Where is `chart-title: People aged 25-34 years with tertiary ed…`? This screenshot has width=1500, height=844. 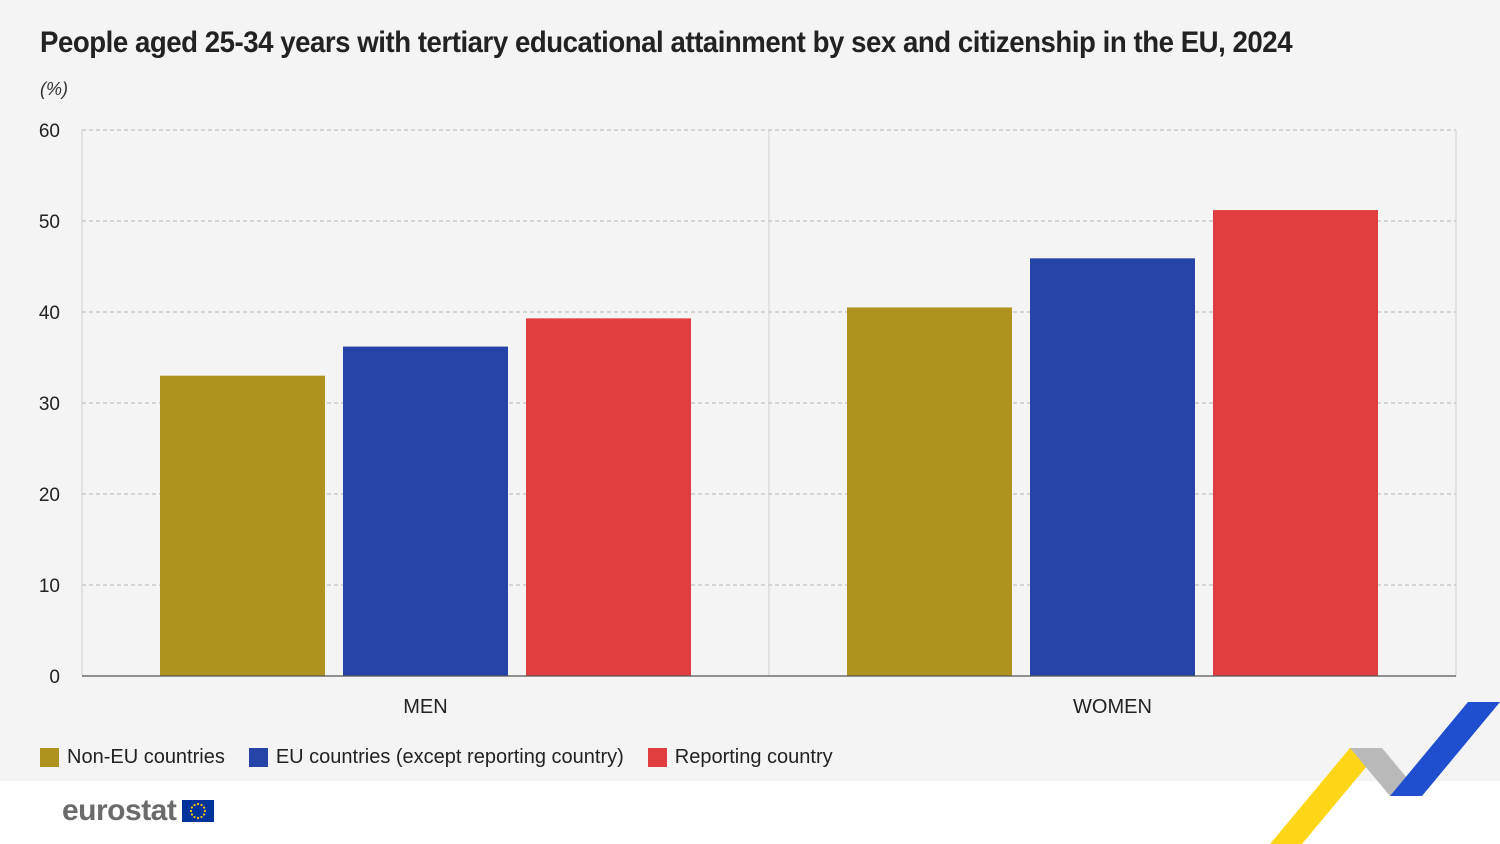
chart-title: People aged 25-34 years with tertiary ed… is located at coordinates (666, 42).